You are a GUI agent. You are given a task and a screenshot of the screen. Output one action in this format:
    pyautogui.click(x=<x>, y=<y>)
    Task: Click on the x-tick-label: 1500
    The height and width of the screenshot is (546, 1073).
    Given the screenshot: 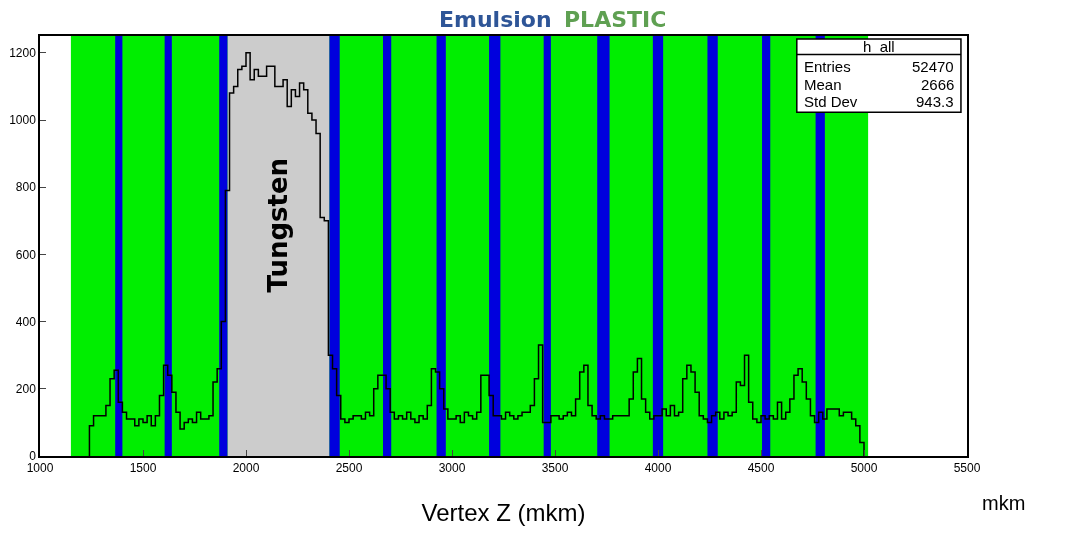 What is the action you would take?
    pyautogui.click(x=143, y=468)
    